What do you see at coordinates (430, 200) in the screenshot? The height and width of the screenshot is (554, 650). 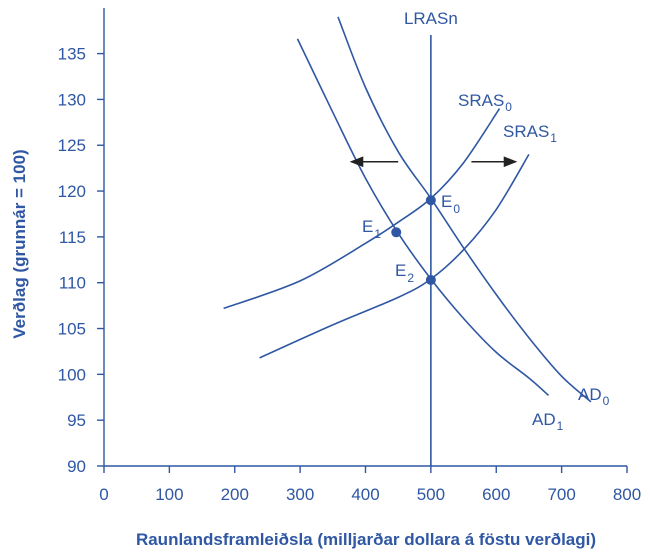 I see `e-0-point` at bounding box center [430, 200].